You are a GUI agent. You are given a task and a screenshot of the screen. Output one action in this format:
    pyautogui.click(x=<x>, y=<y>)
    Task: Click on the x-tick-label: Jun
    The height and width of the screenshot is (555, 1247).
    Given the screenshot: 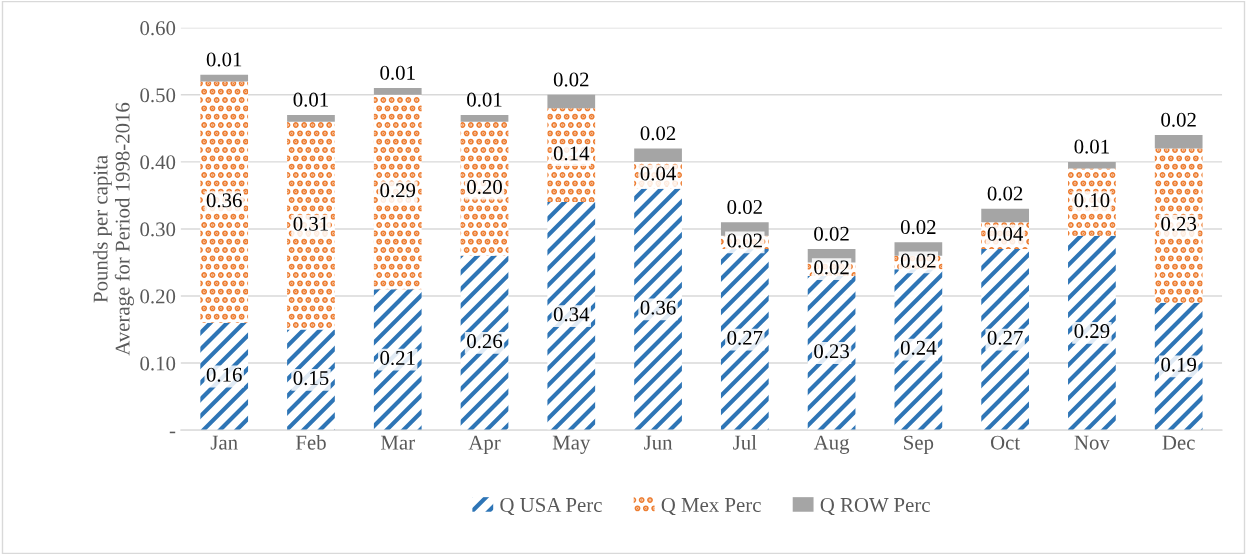 What is the action you would take?
    pyautogui.click(x=658, y=442)
    